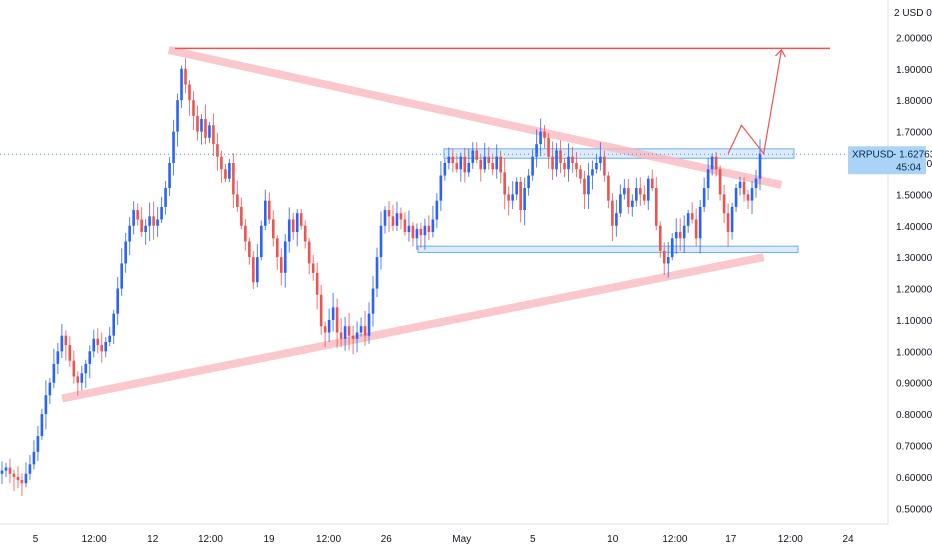 Image resolution: width=932 pixels, height=555 pixels. What do you see at coordinates (914, 447) in the screenshot?
I see `price-tick-label: 0.70000` at bounding box center [914, 447].